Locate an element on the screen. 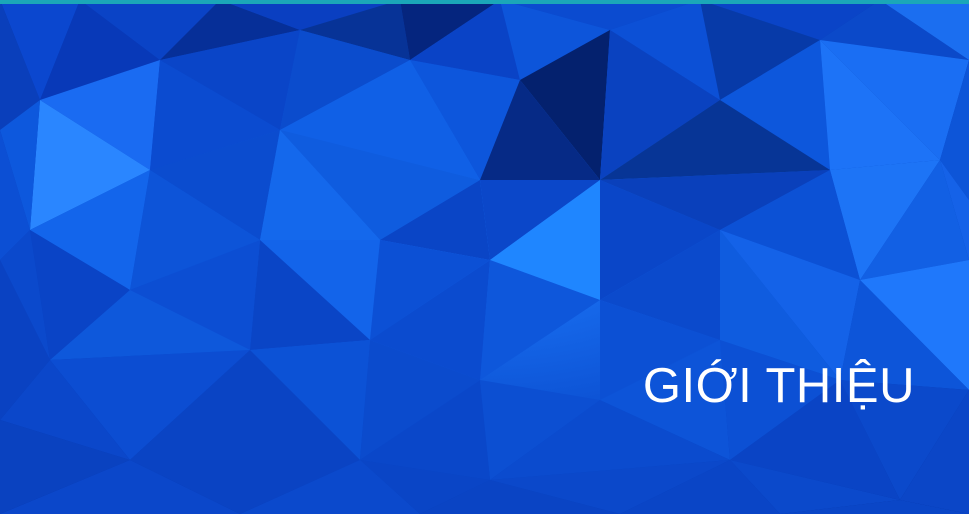 The image size is (969, 514). accent-strip is located at coordinates (484, 2).